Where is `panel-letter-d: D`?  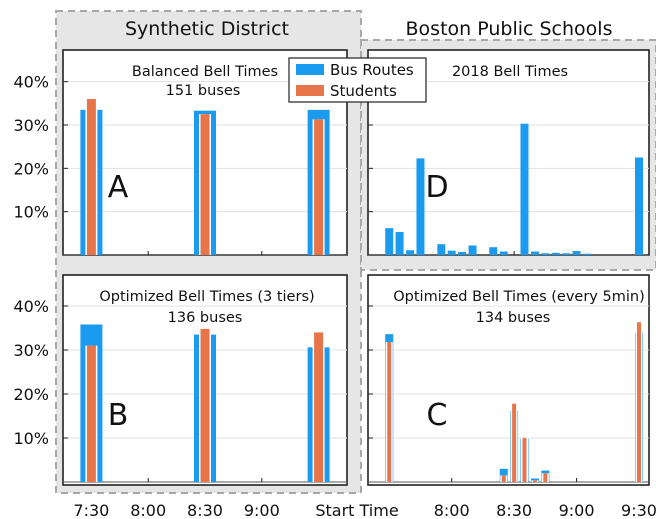 panel-letter-d: D is located at coordinates (436, 187).